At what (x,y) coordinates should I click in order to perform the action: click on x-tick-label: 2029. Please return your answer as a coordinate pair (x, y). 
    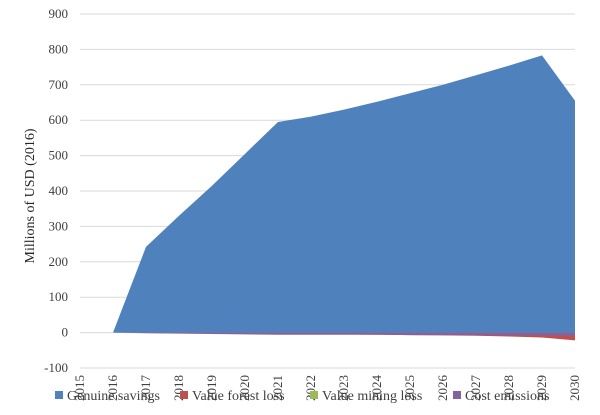
    Looking at the image, I should click on (541, 388).